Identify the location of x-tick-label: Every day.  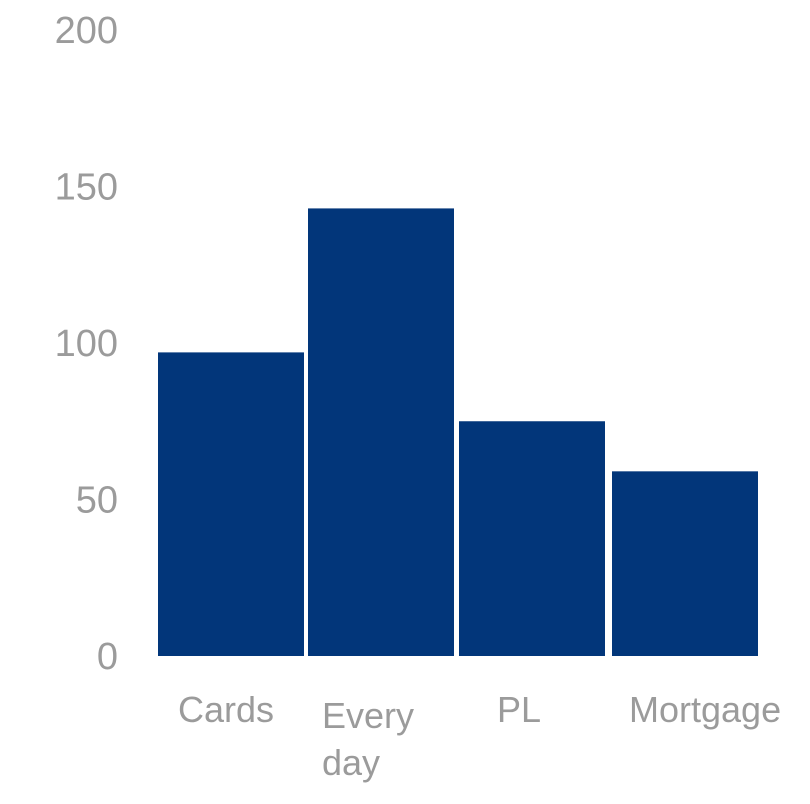
(368, 739).